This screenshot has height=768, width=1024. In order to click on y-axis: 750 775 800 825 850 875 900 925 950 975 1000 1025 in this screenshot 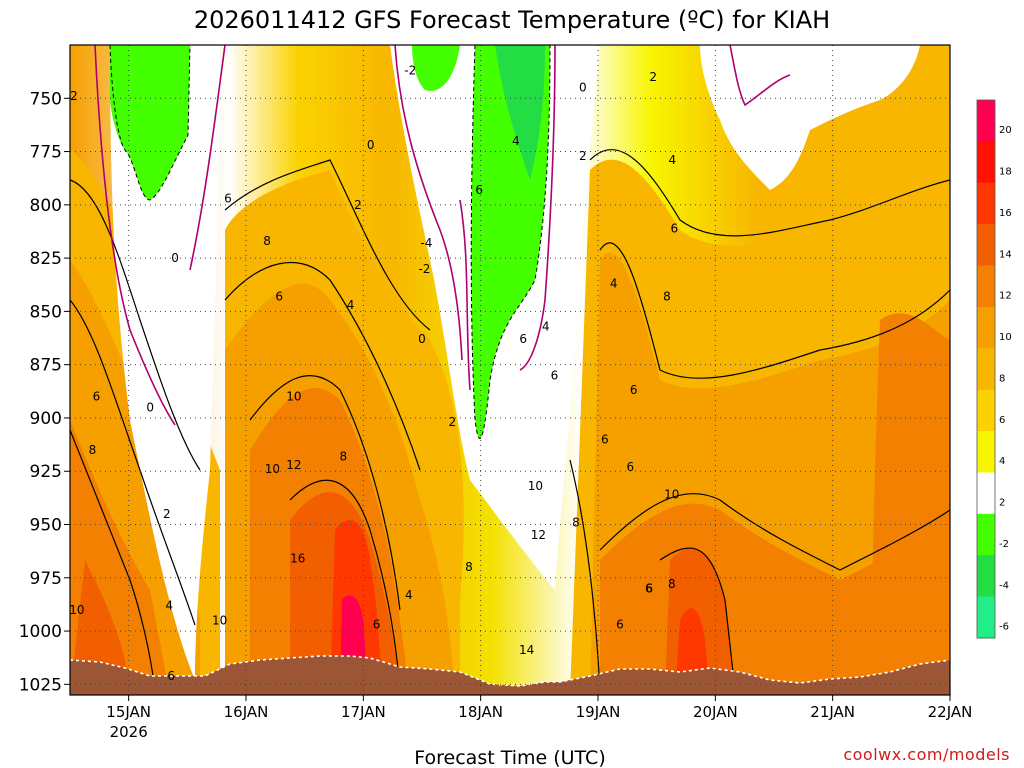, I will do `click(44, 392)`.